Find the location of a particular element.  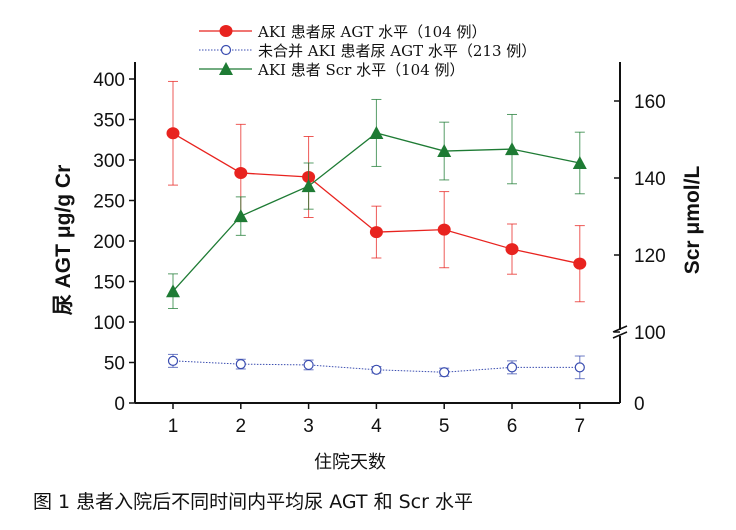

left-tick-label: 100 is located at coordinates (109, 323).